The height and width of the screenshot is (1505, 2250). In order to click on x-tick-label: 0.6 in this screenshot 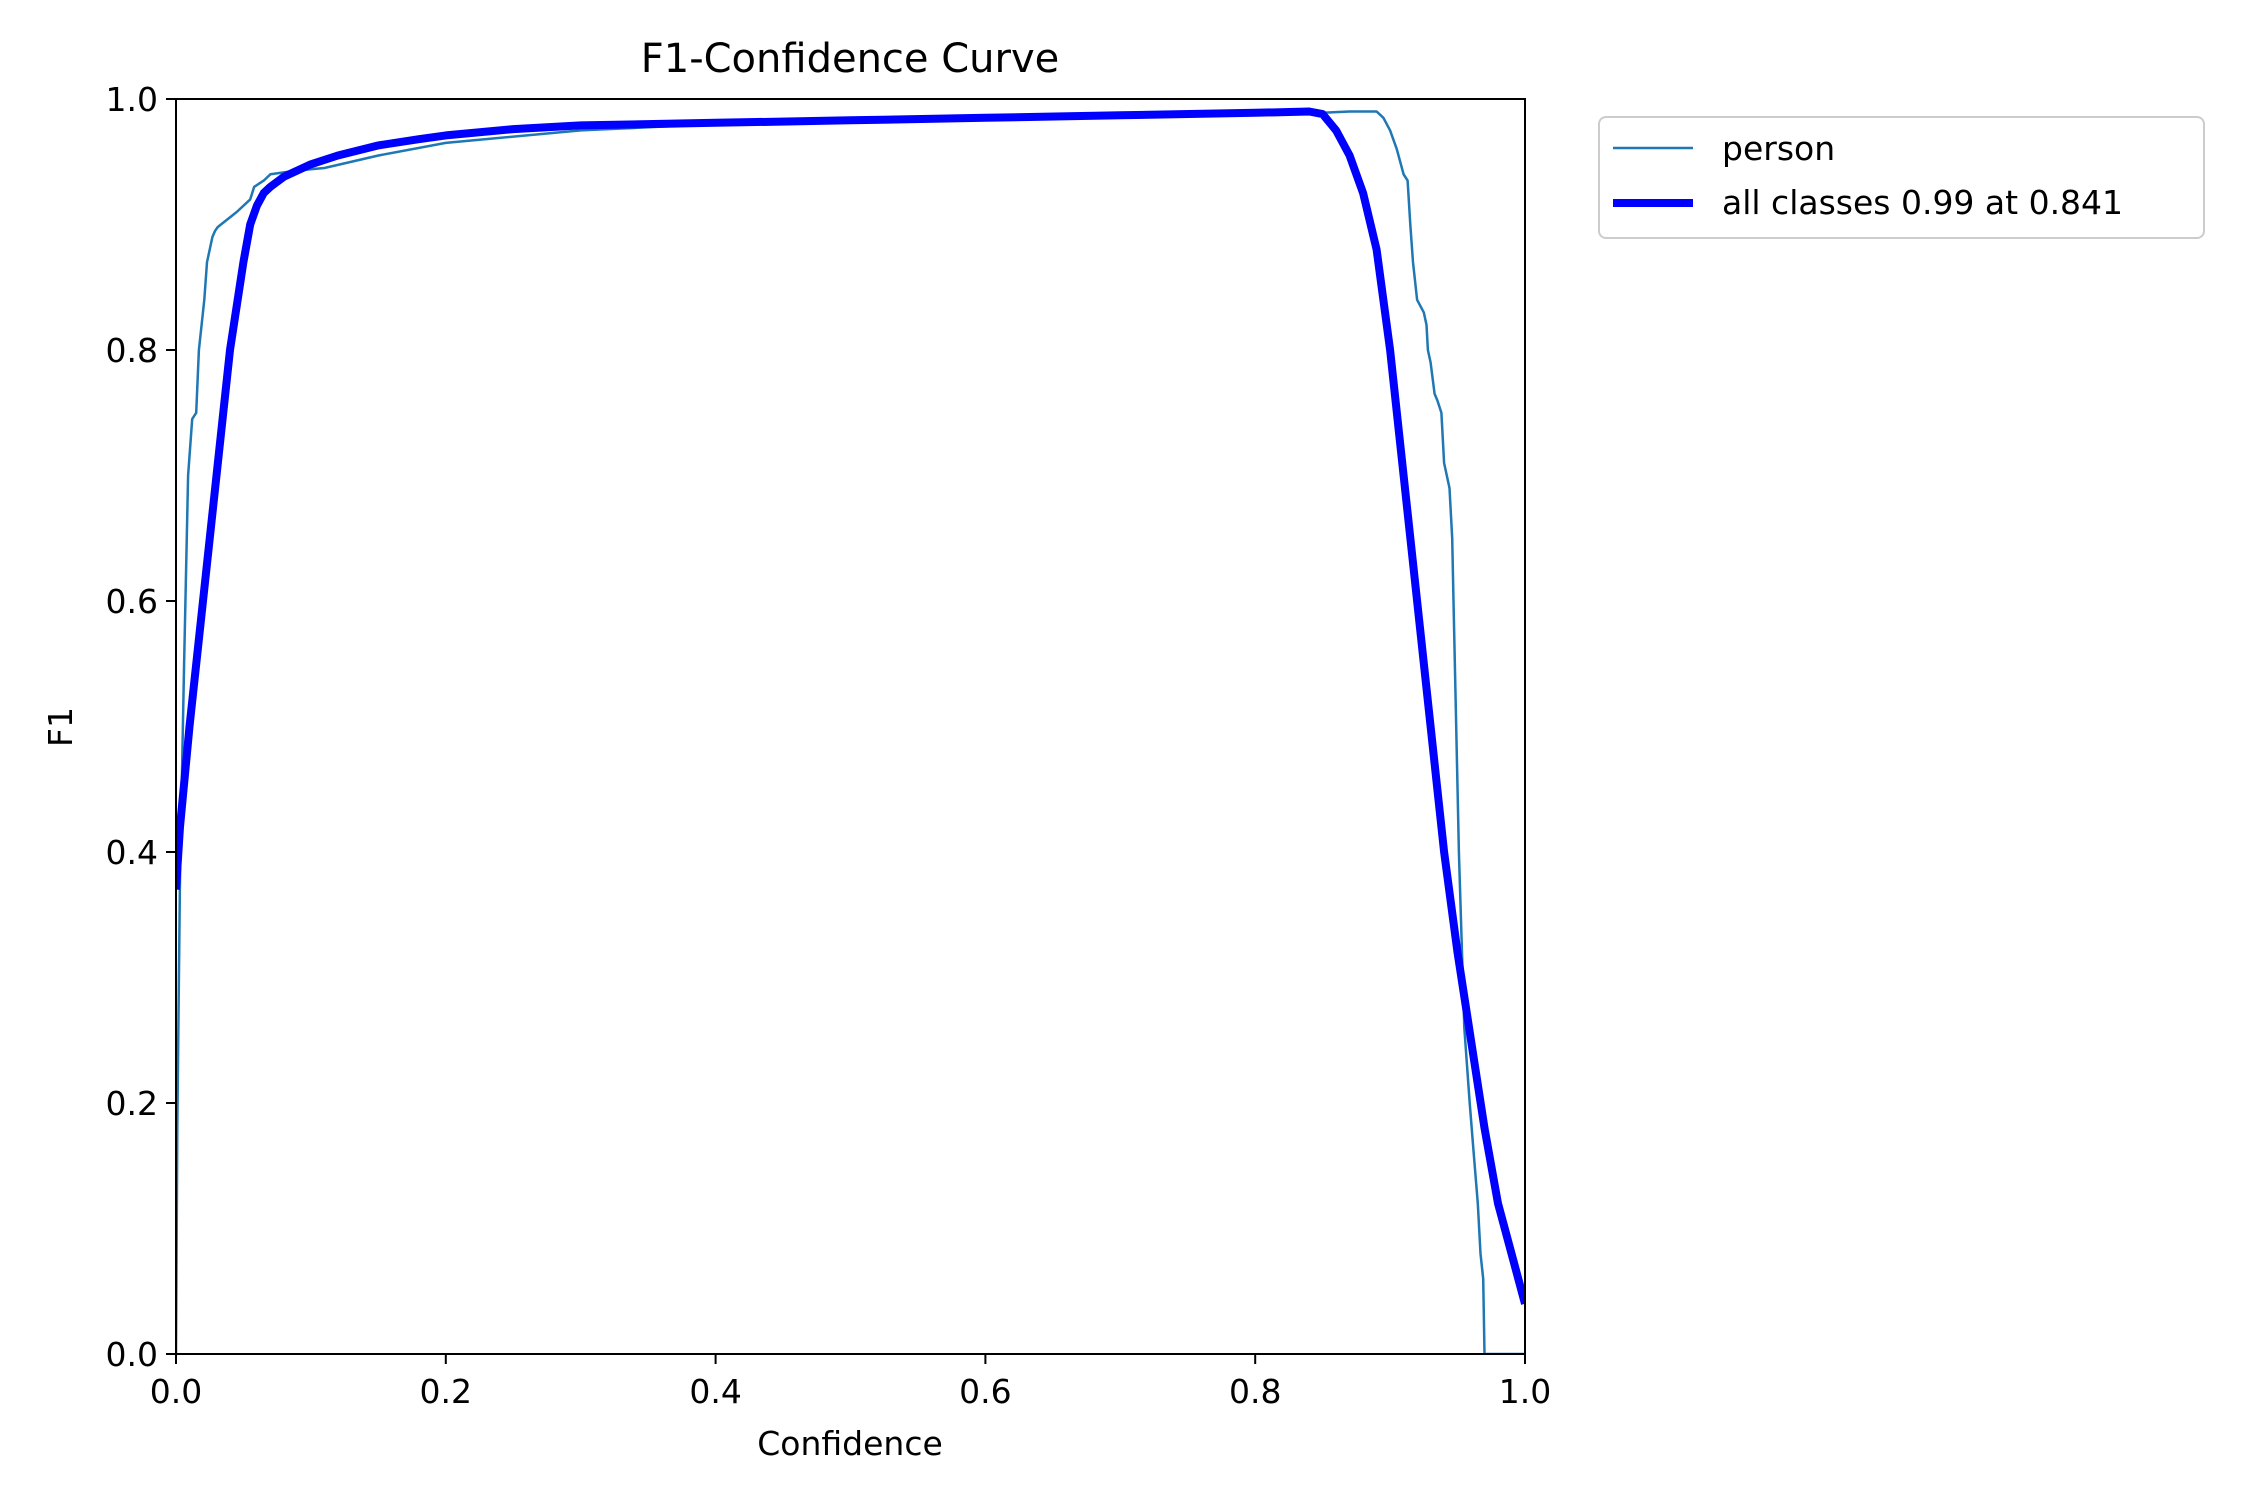, I will do `click(985, 1391)`.